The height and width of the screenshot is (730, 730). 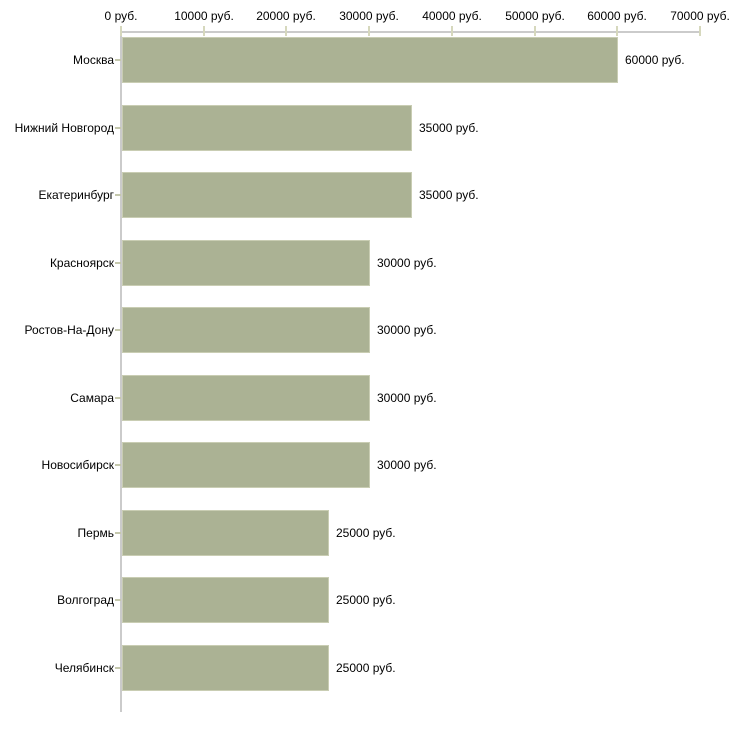 I want to click on x-axis-label: 60000 руб., so click(x=617, y=16).